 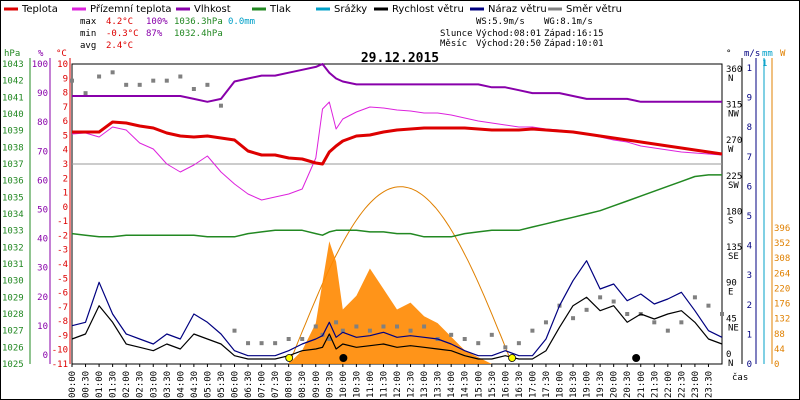 I want to click on ms-tick-label: 9, so click(x=749, y=99).